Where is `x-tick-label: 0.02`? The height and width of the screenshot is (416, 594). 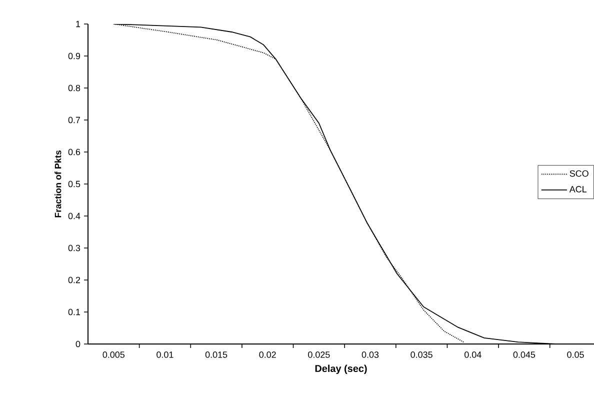 x-tick-label: 0.02 is located at coordinates (267, 355).